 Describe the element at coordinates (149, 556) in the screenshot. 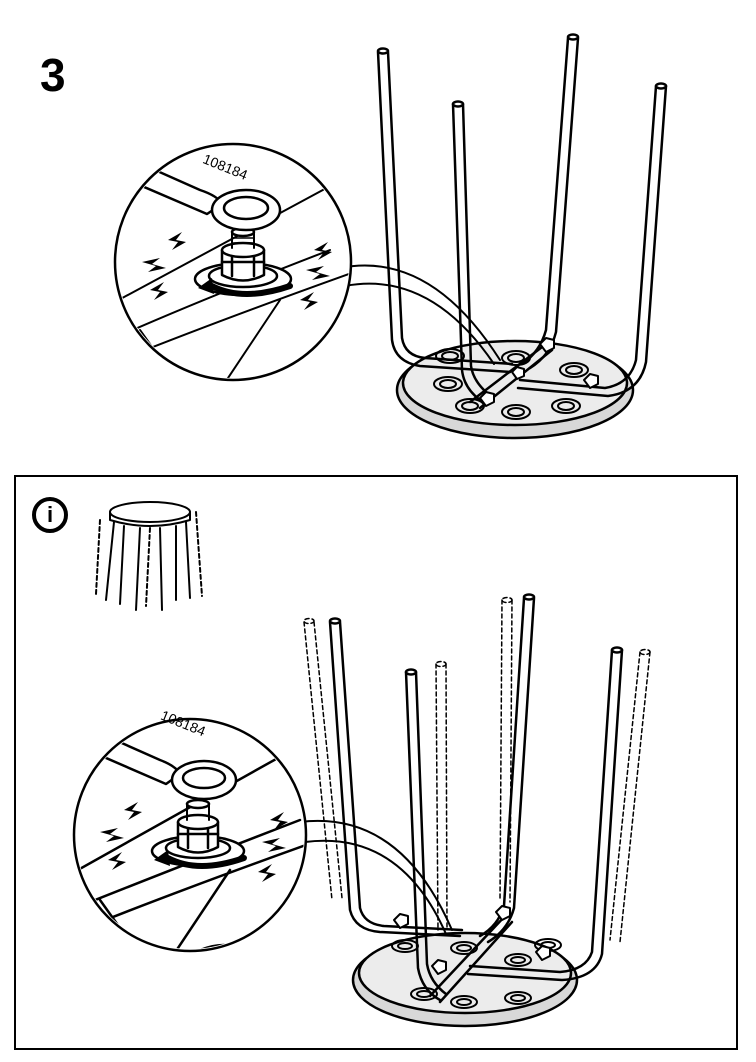

I see `stool-thumbnail-icon` at that location.